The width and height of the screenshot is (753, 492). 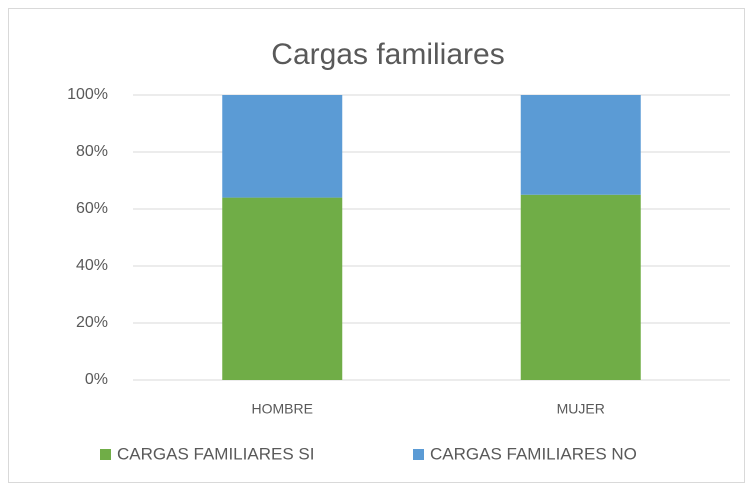 What do you see at coordinates (92, 208) in the screenshot?
I see `y-tick-label: 60%` at bounding box center [92, 208].